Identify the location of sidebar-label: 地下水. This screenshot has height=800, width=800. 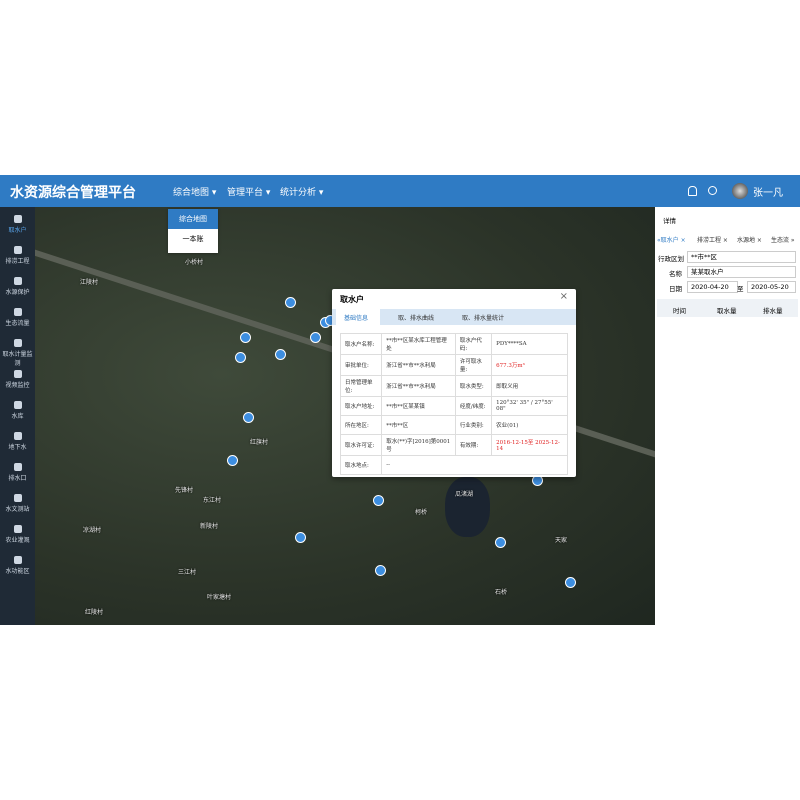
(17, 447).